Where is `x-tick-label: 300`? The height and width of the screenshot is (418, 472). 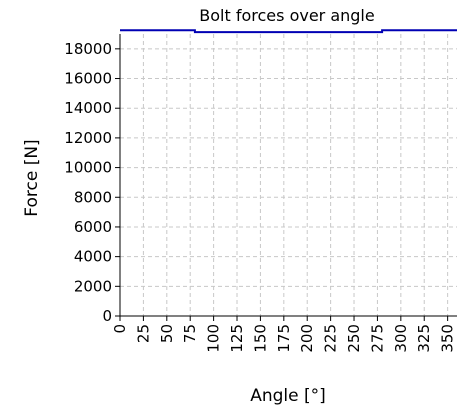
x-tick-label: 300 is located at coordinates (401, 338).